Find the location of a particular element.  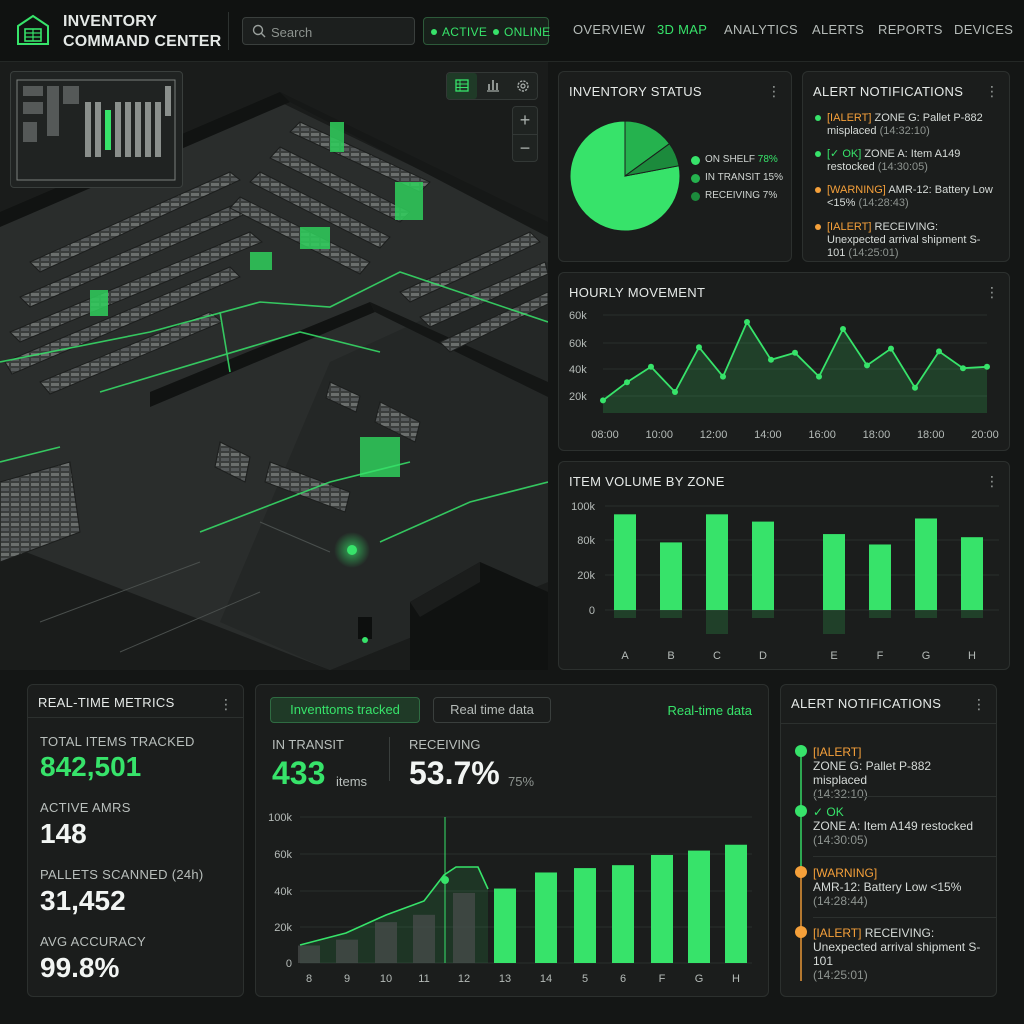

alert-time: (14:32:10) is located at coordinates (904, 131).